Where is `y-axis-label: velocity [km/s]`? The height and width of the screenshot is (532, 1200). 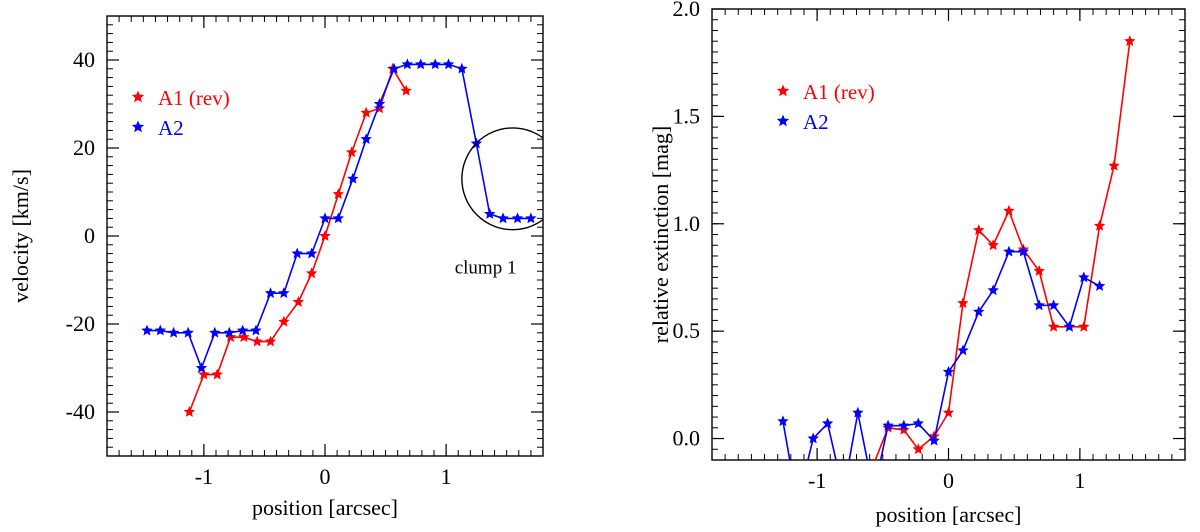
y-axis-label: velocity [km/s] is located at coordinates (20, 236).